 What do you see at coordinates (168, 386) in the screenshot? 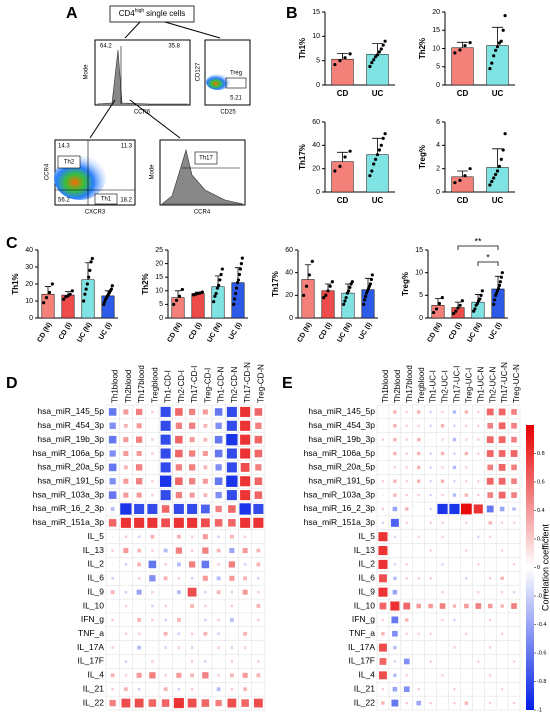
I see `column-label: Th1-CD-I` at bounding box center [168, 386].